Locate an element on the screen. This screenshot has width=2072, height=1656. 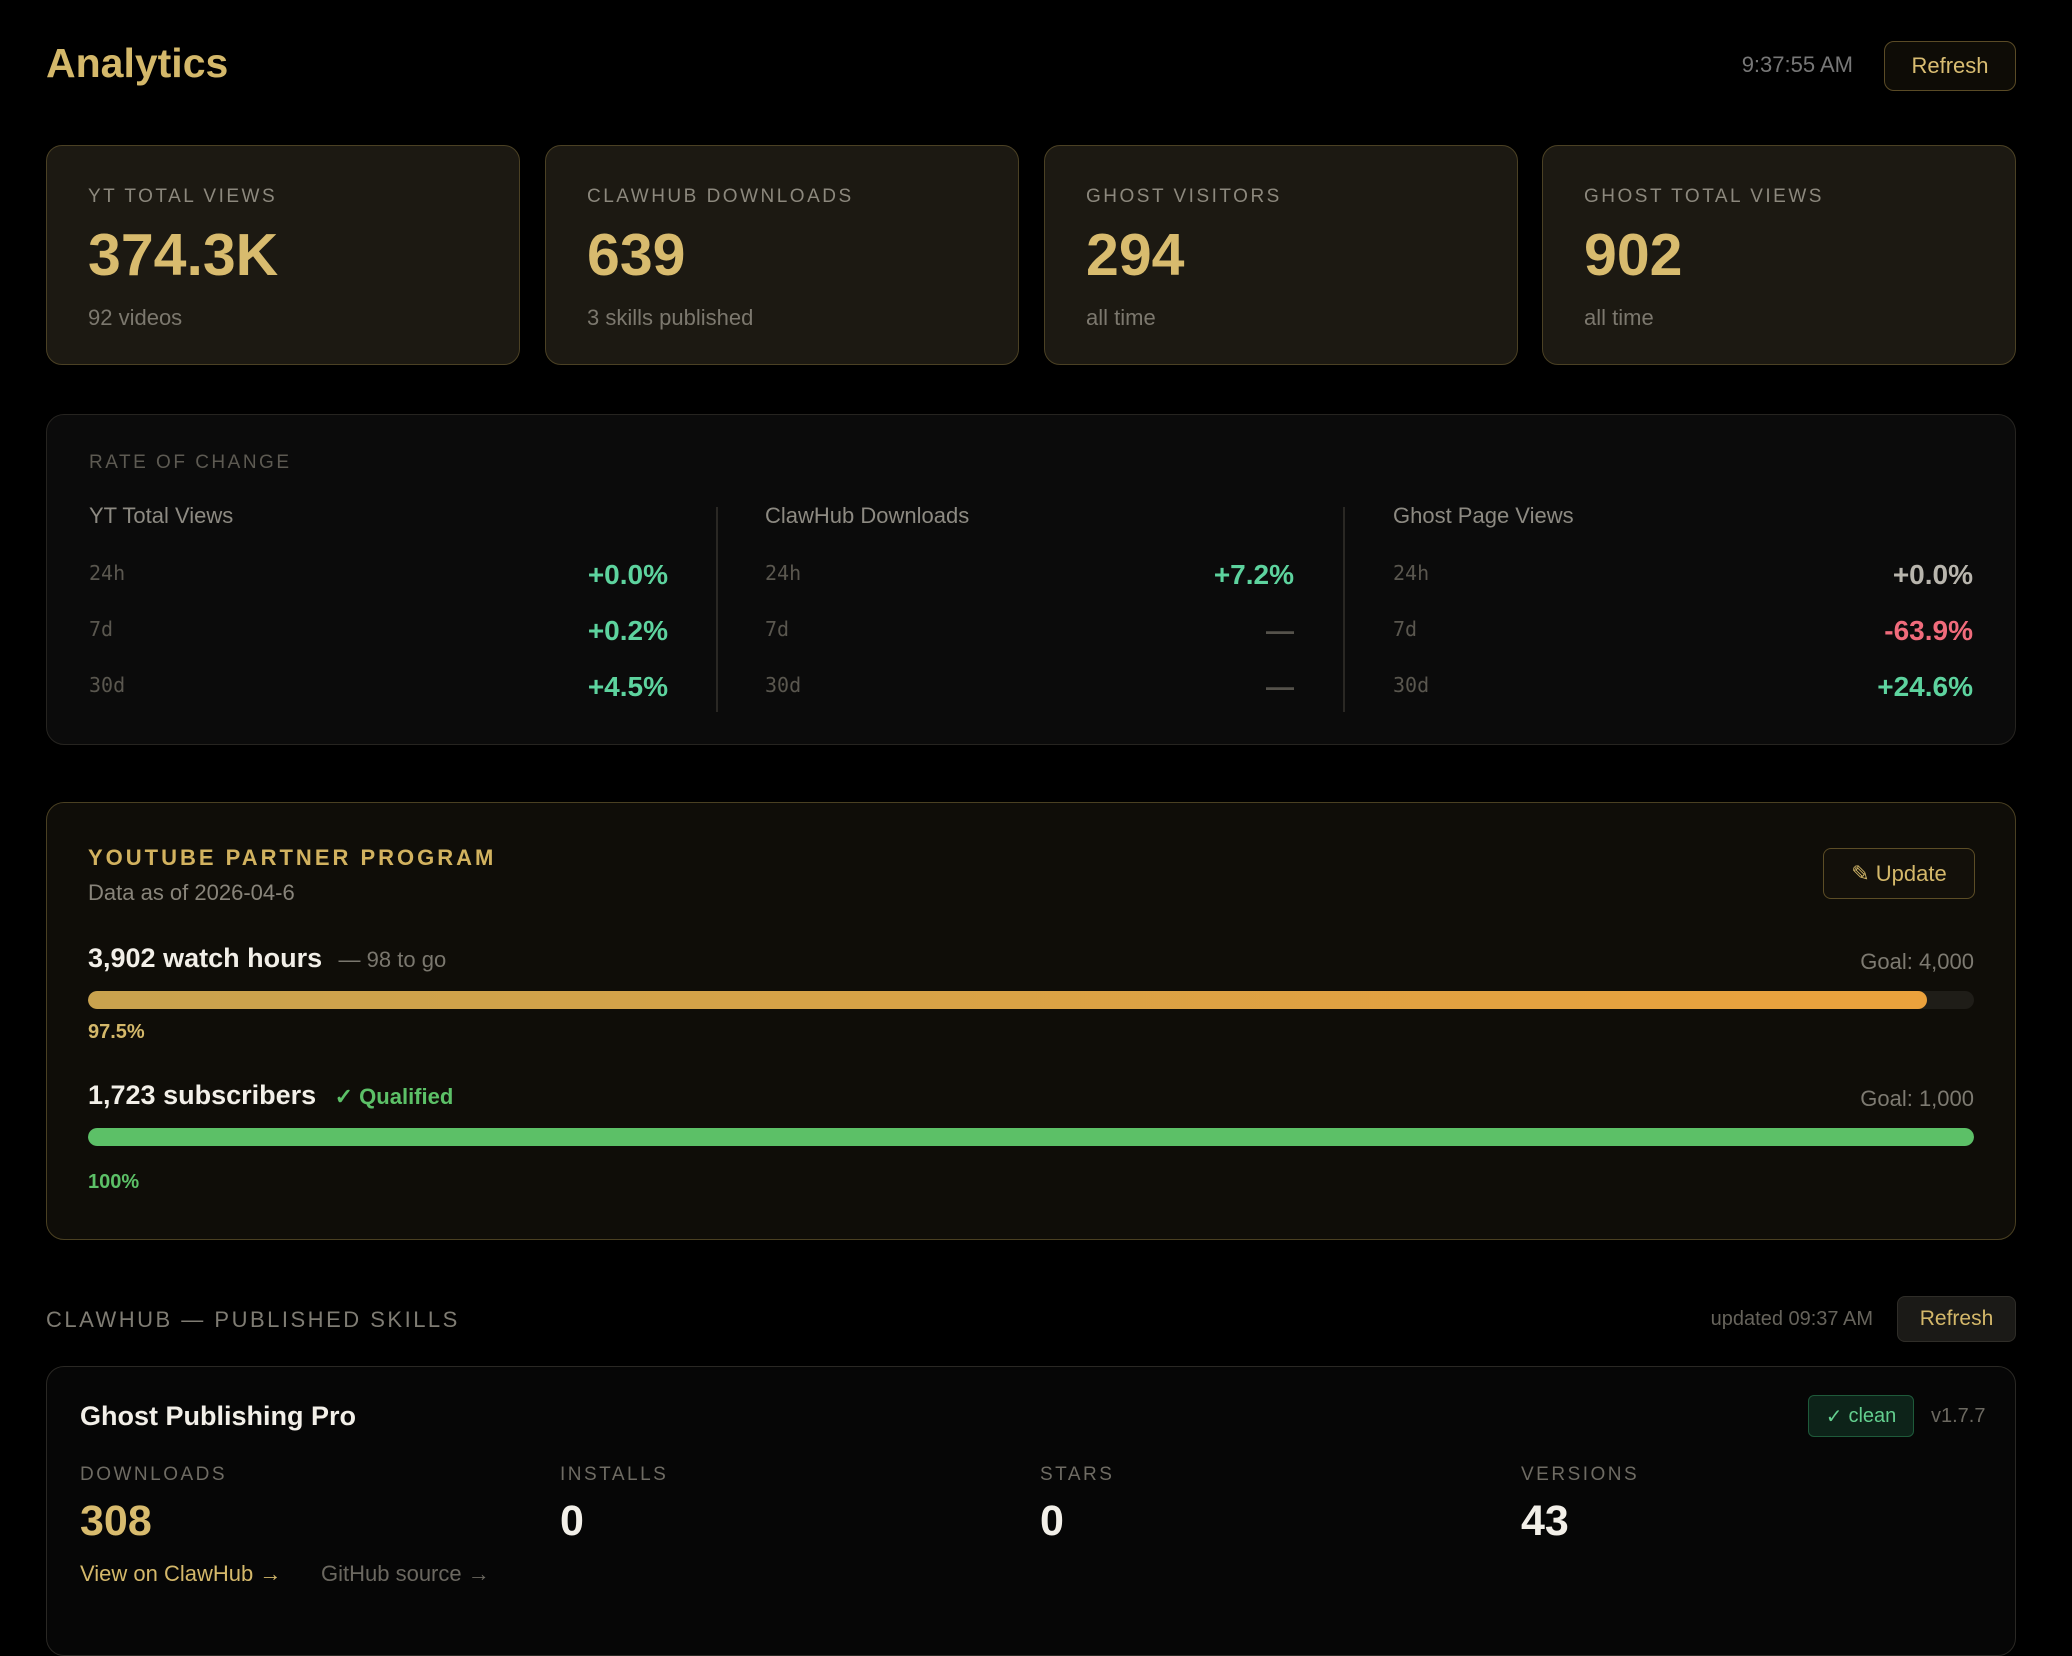
skills-refresh-button: Refresh is located at coordinates (1956, 1319).